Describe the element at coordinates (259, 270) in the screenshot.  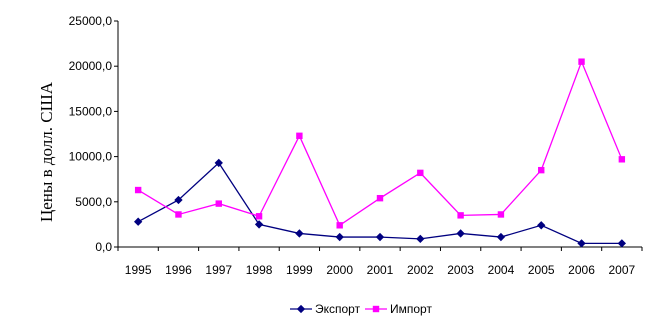
I see `x-tick-label: 1998` at that location.